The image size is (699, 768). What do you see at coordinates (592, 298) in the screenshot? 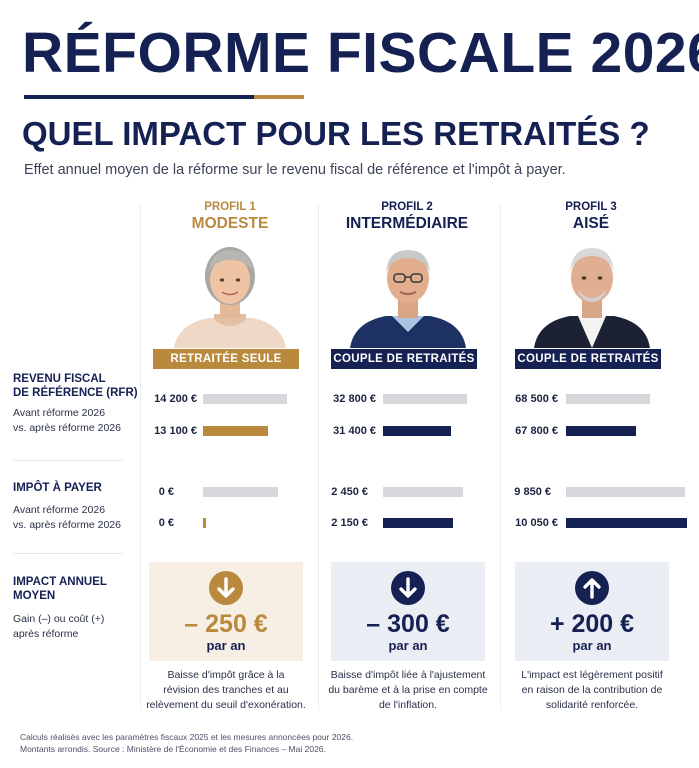
I see `man-suit-portrait-icon` at bounding box center [592, 298].